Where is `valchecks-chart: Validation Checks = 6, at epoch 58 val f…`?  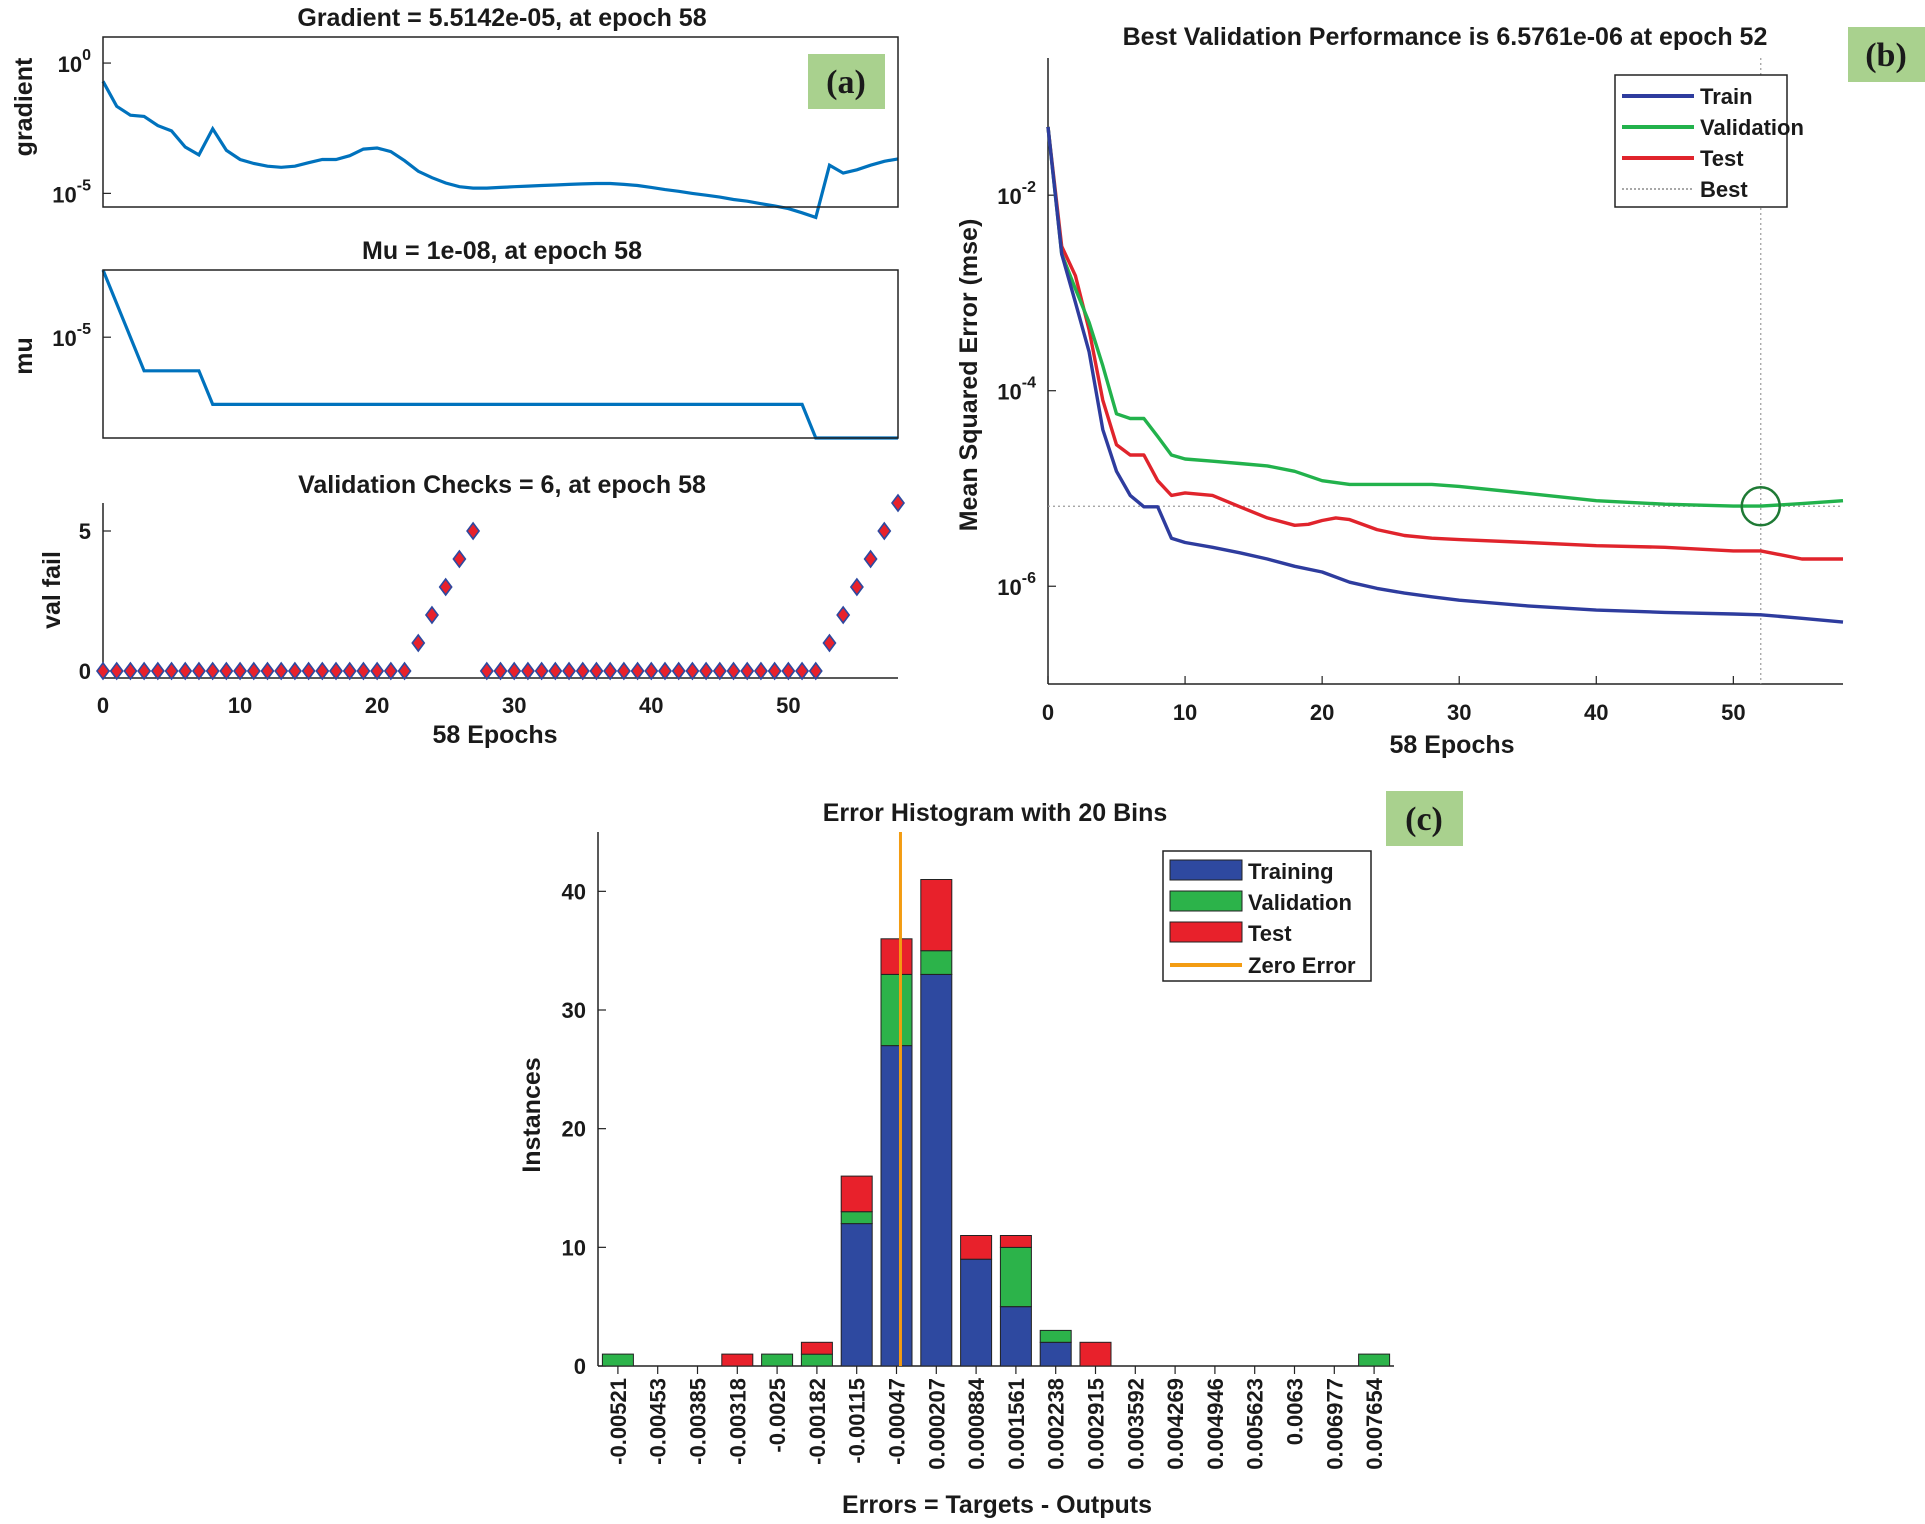 valchecks-chart: Validation Checks = 6, at epoch 58 val f… is located at coordinates (471, 610).